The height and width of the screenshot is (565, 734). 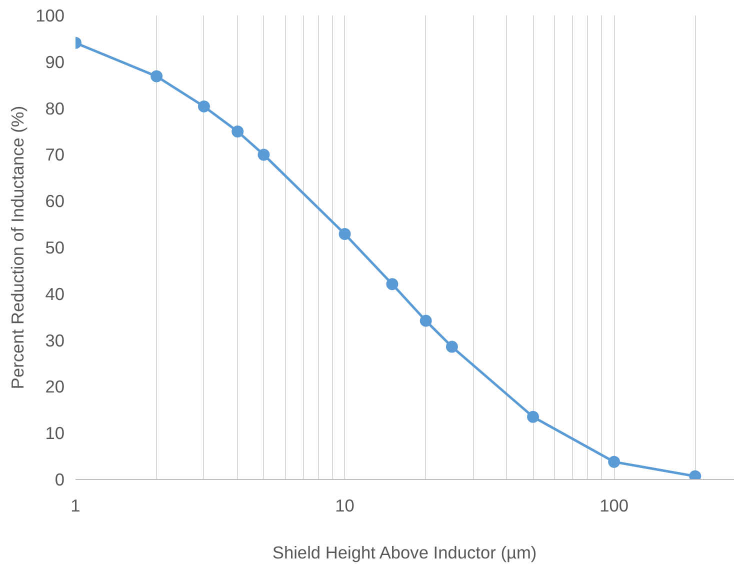 I want to click on y-tick-label: 60, so click(x=55, y=201).